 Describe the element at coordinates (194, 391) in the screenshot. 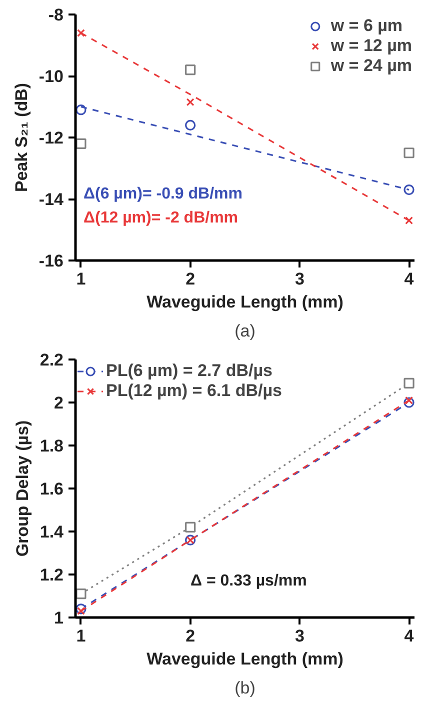

I see `legend-label: PL(12 µm) = 6.1 dB/µs` at that location.